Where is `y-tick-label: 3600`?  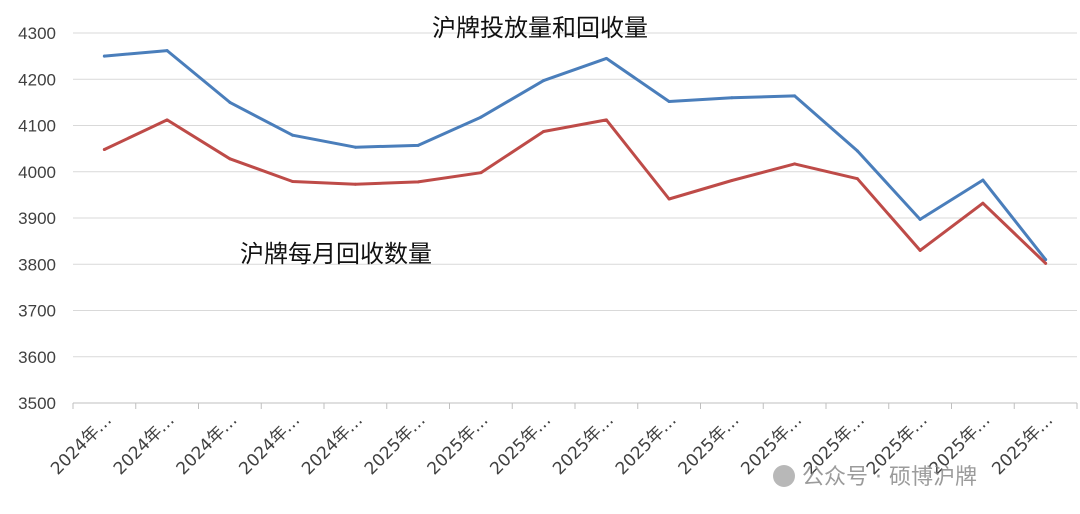 y-tick-label: 3600 is located at coordinates (37, 357).